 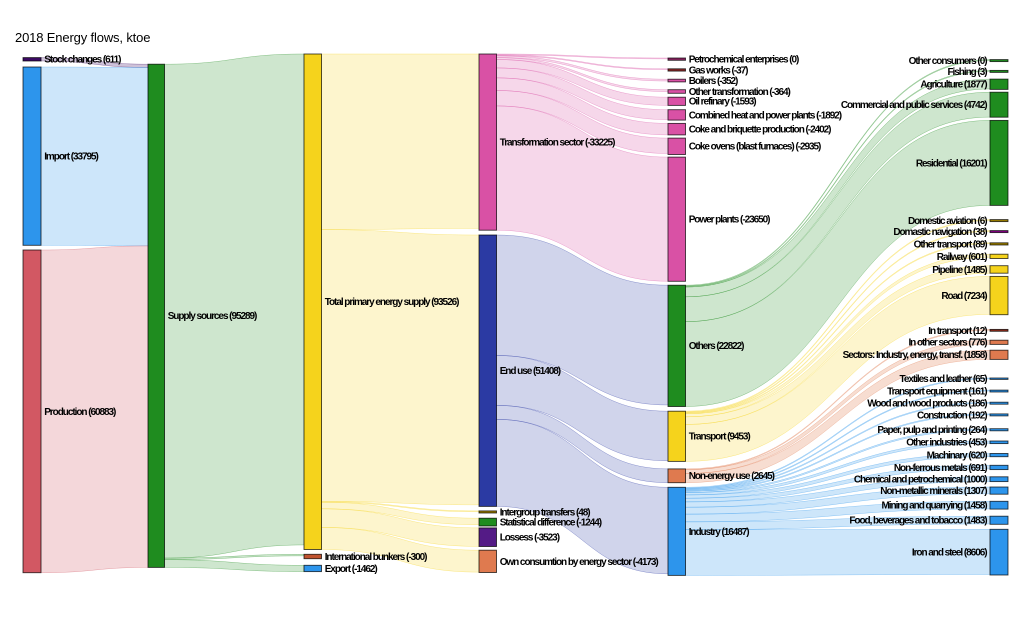 I want to click on svg-text: Fishing (3), so click(x=967, y=72).